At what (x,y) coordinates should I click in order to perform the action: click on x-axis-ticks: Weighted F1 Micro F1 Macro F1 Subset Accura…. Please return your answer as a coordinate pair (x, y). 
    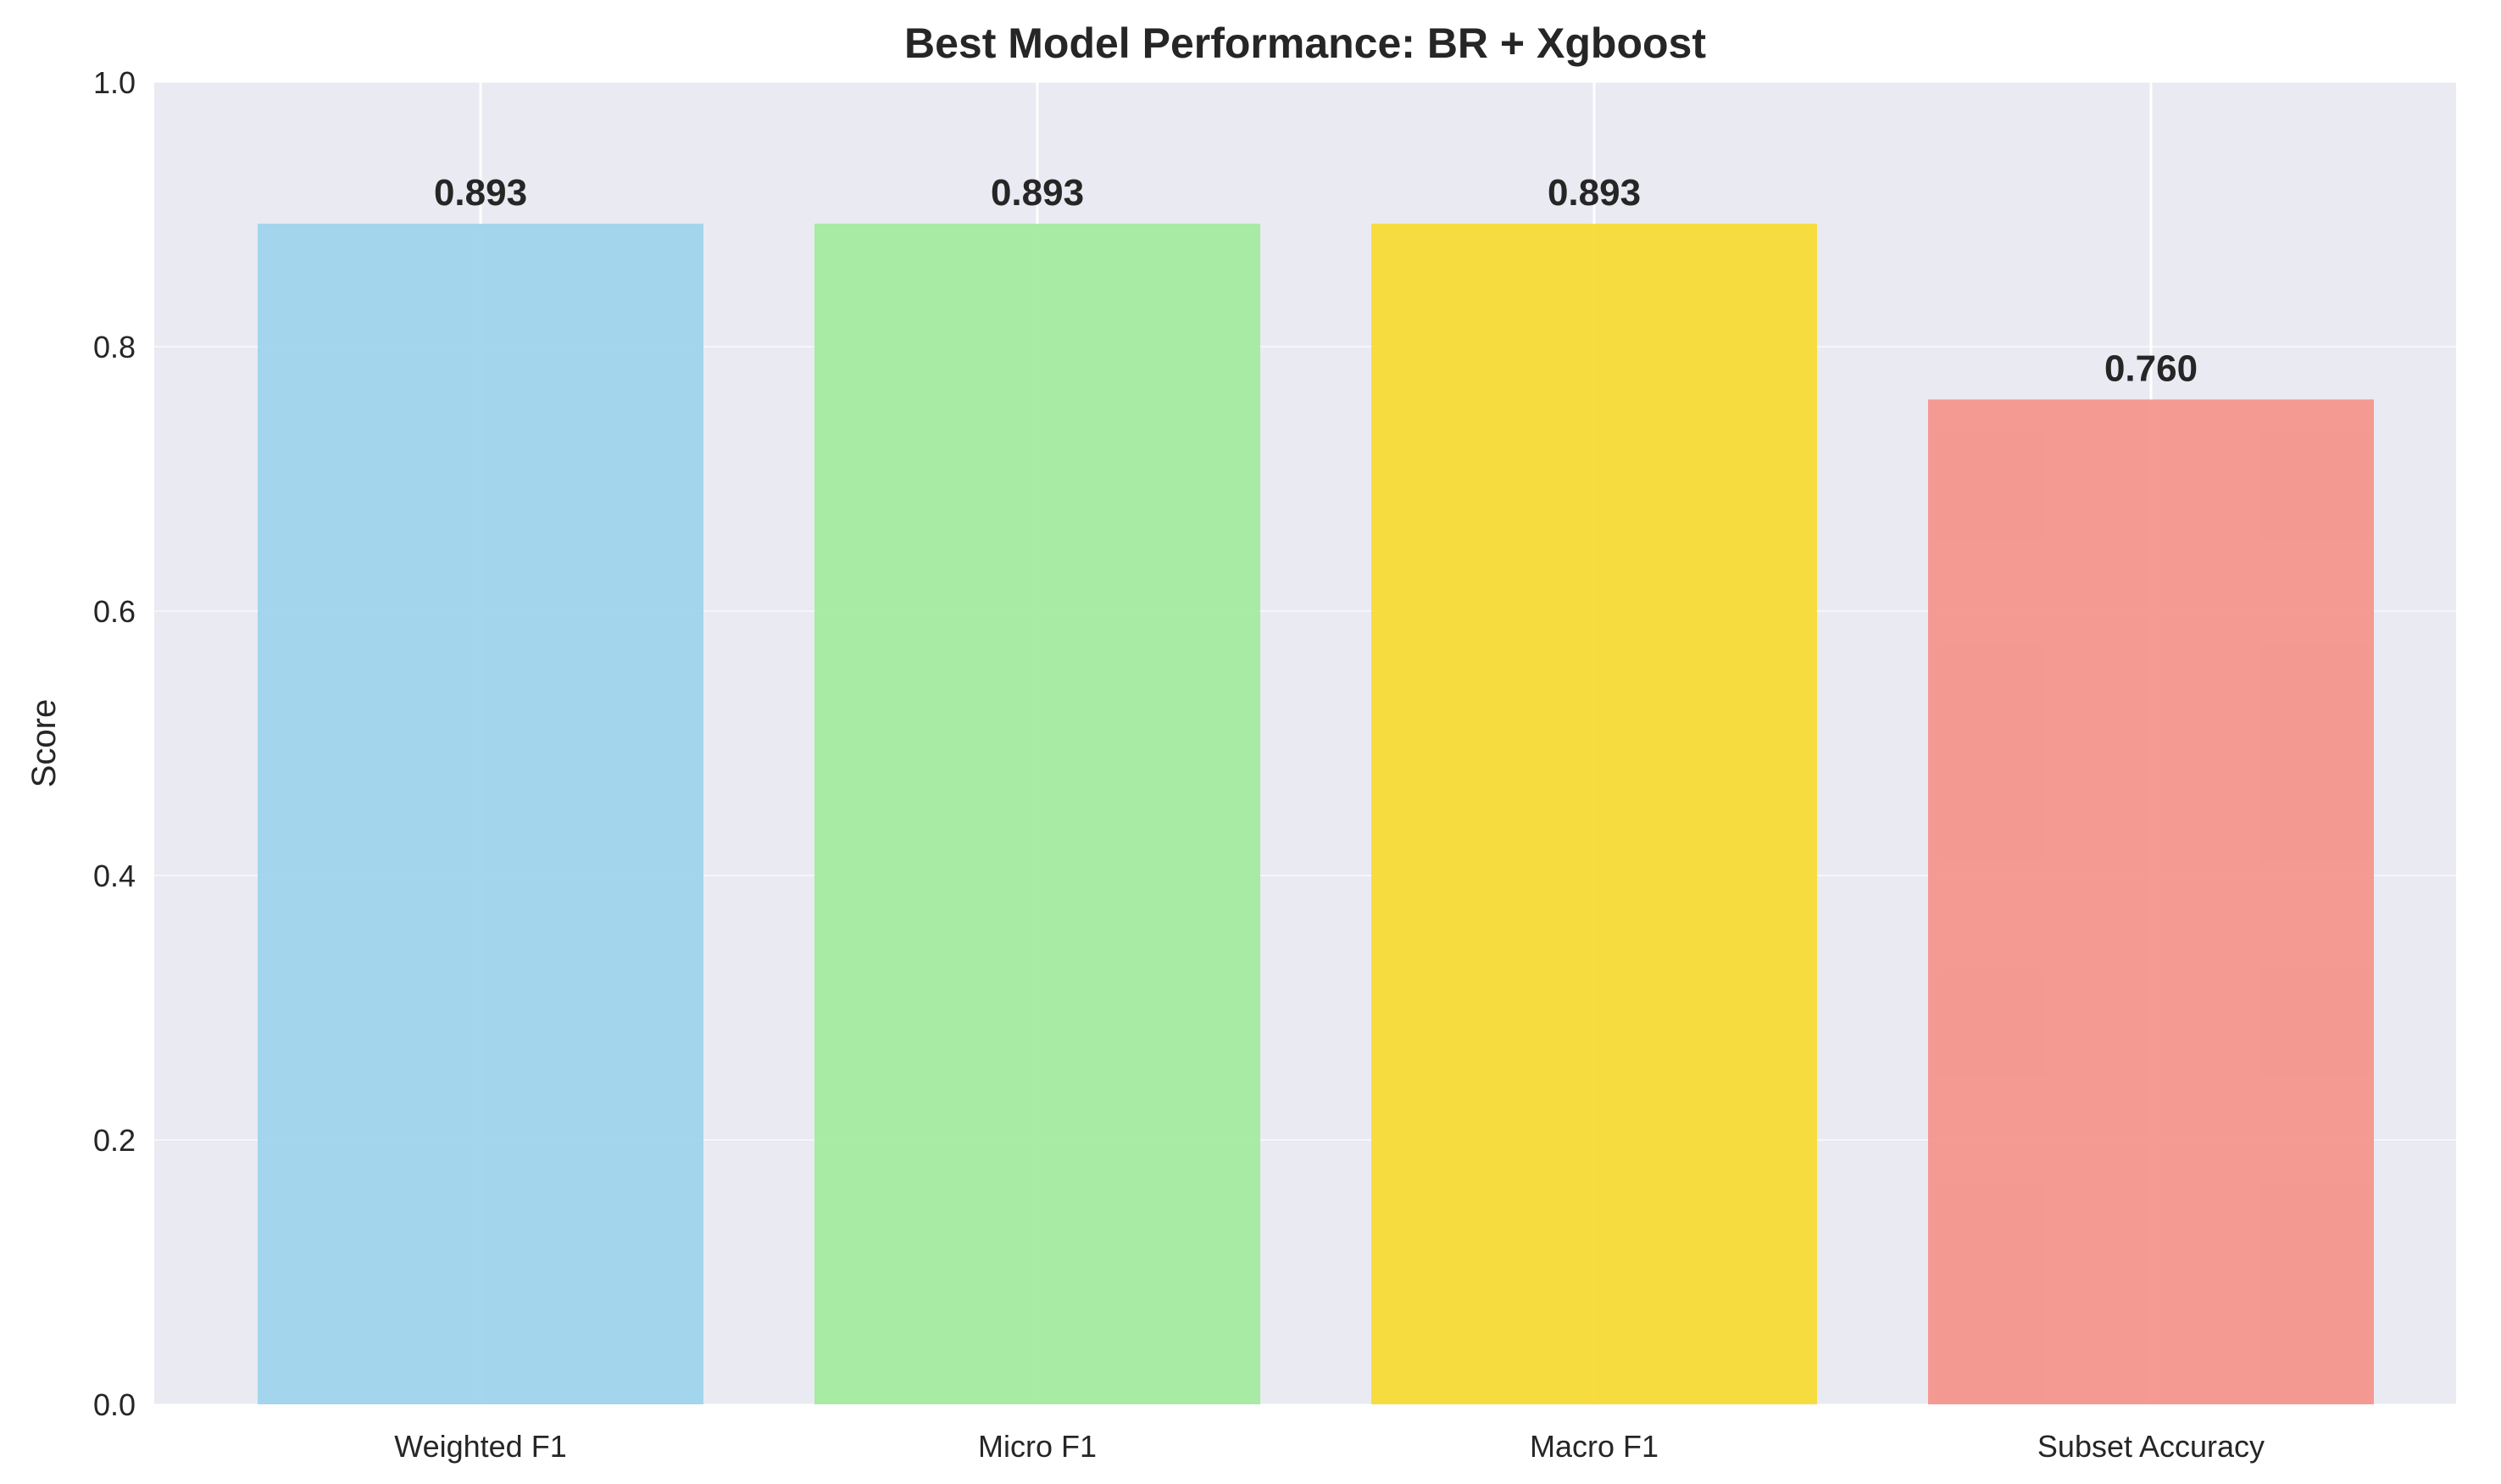
    Looking at the image, I should click on (1329, 1447).